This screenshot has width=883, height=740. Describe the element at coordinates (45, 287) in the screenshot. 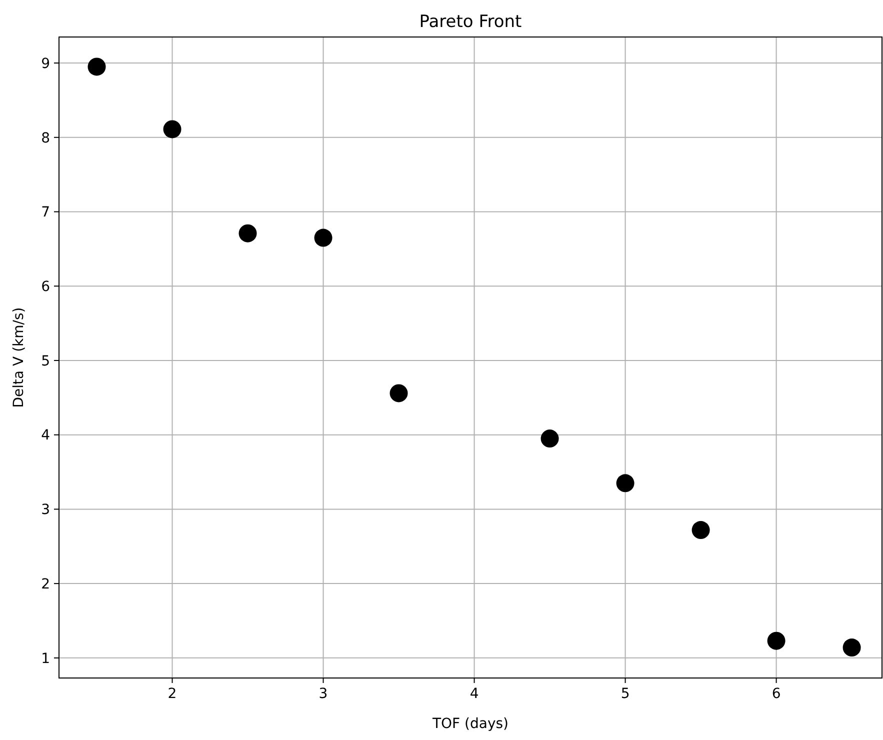

I see `y-tick-label: 6` at that location.